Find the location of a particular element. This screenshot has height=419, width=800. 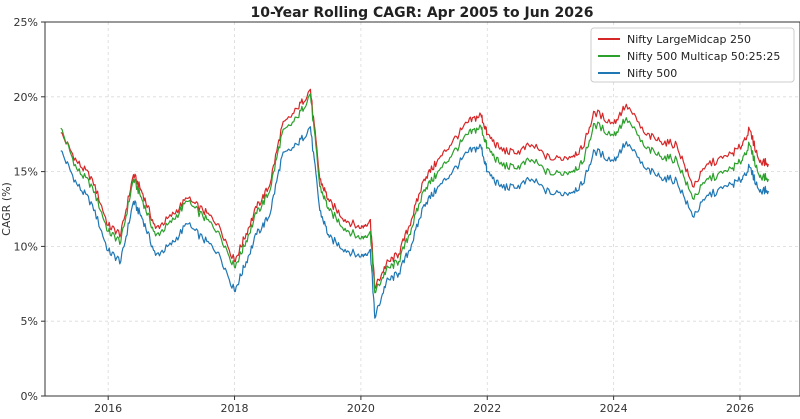

x-axis-ticks: 2016 2018 2020 2022 2024 2026 is located at coordinates (424, 405).